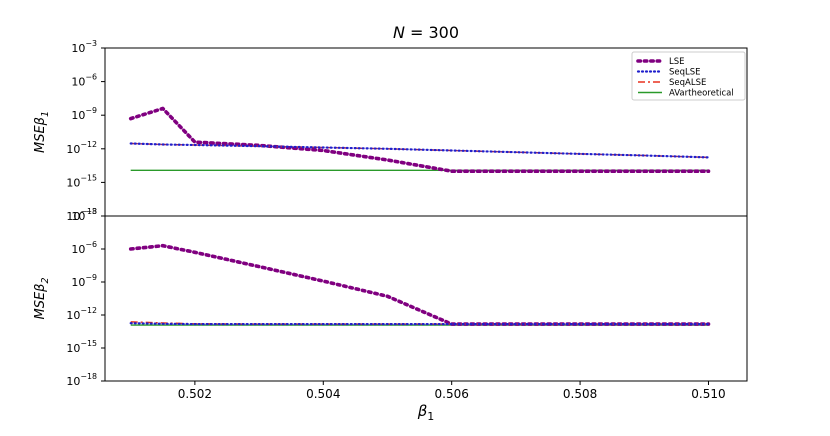 This screenshot has height=436, width=830. Describe the element at coordinates (701, 94) in the screenshot. I see `legend-label-avartheoretical: AVartheoretical` at that location.